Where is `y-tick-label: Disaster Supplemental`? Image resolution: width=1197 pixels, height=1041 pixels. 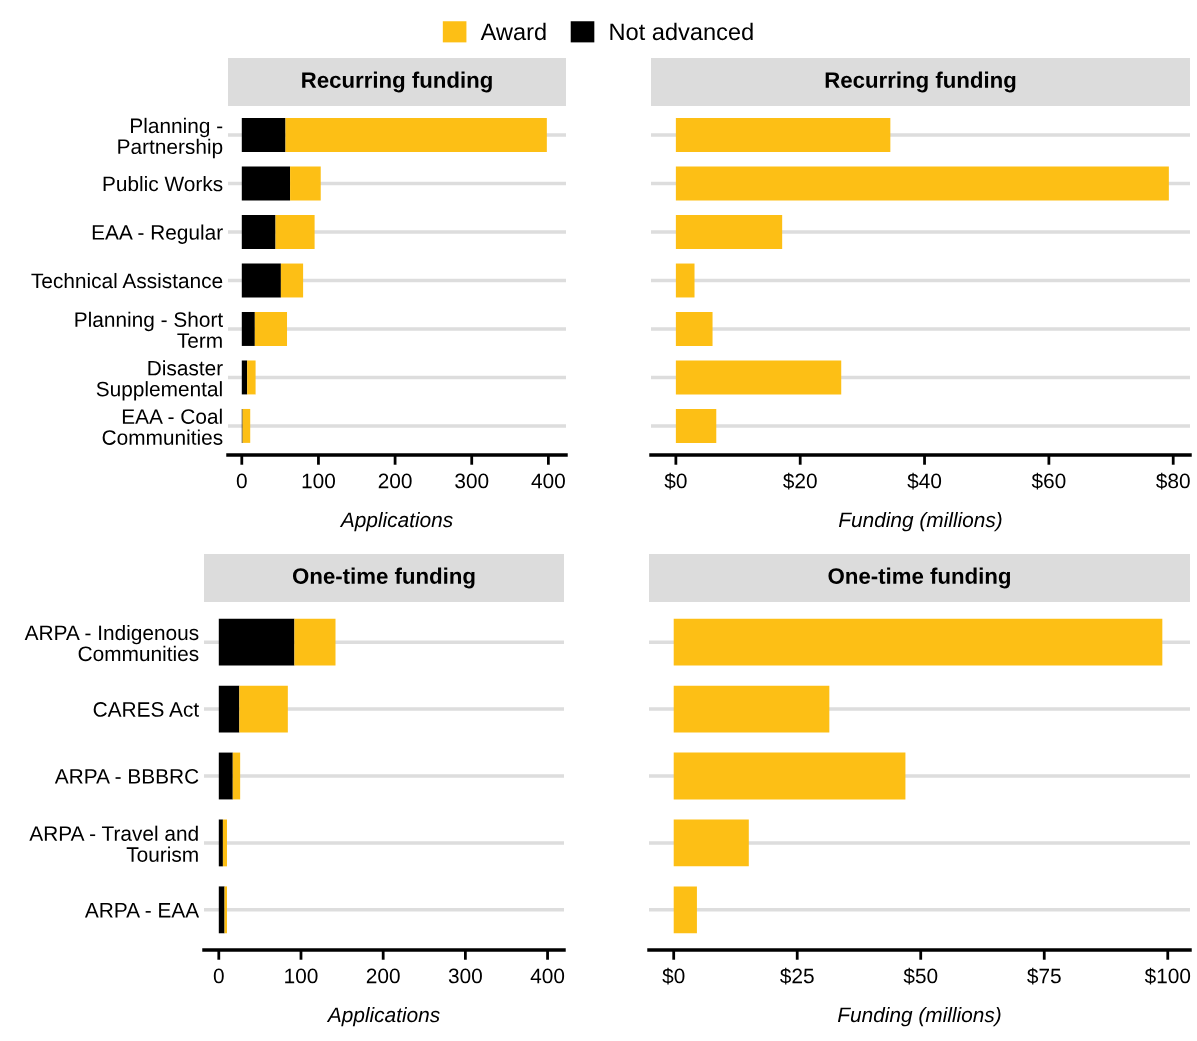 y-tick-label: Disaster Supplemental is located at coordinates (159, 380).